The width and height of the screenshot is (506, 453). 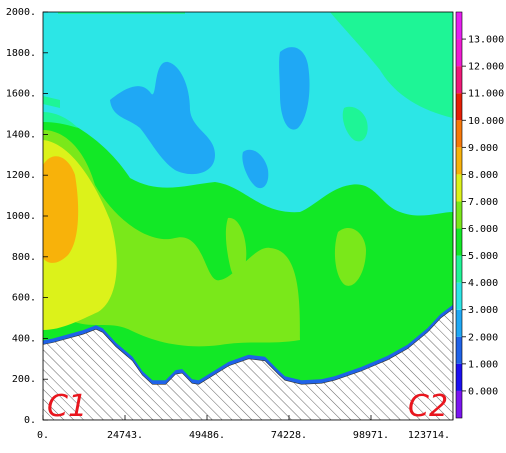 What do you see at coordinates (30, 420) in the screenshot?
I see `y-tick-label: 0.` at bounding box center [30, 420].